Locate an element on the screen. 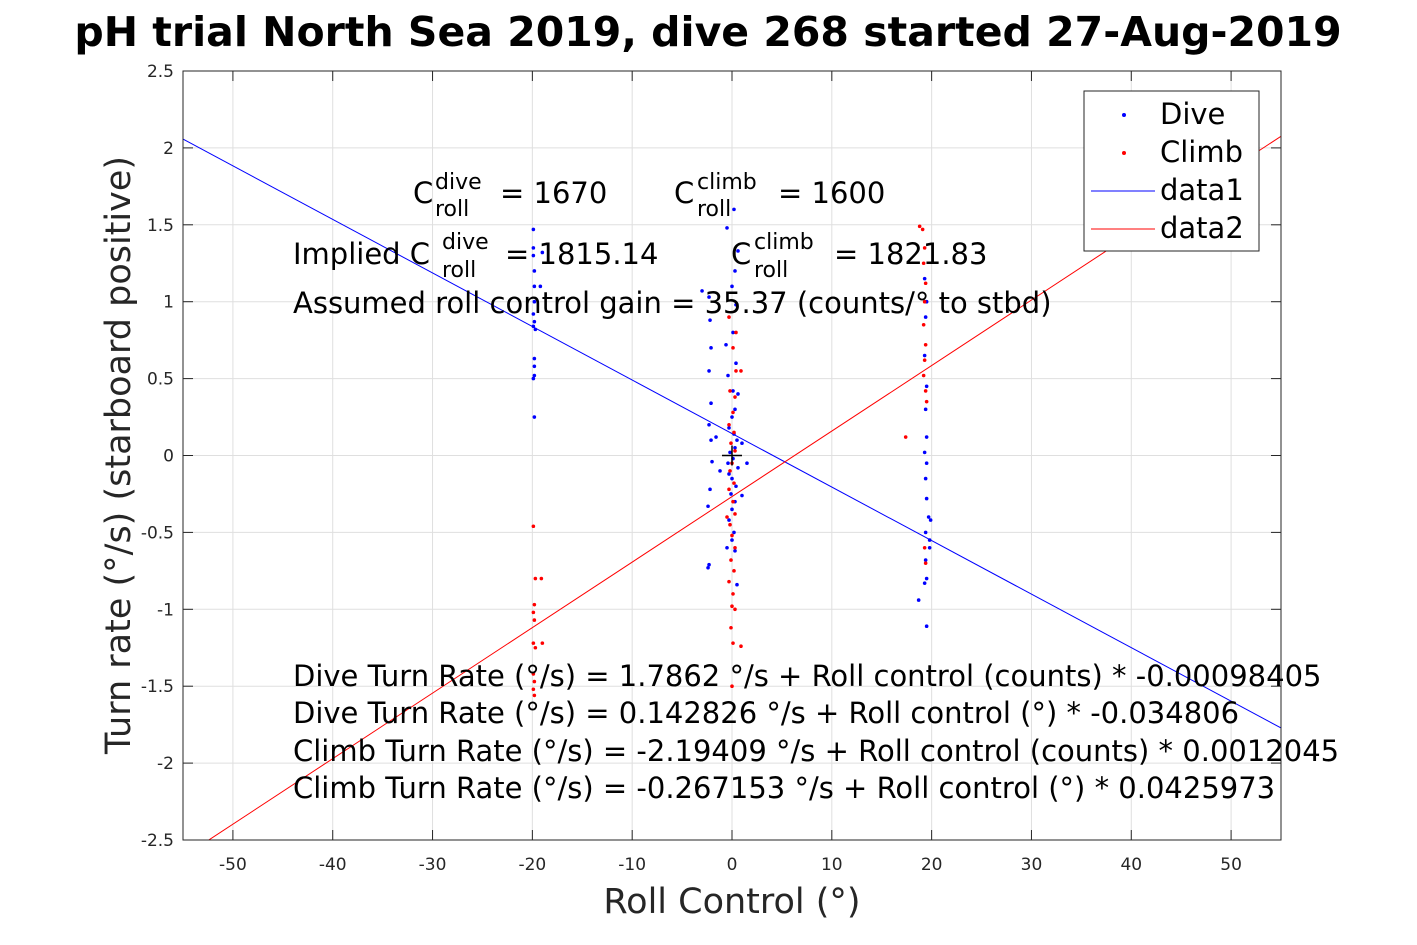  svg-text: roll is located at coordinates (771, 270).